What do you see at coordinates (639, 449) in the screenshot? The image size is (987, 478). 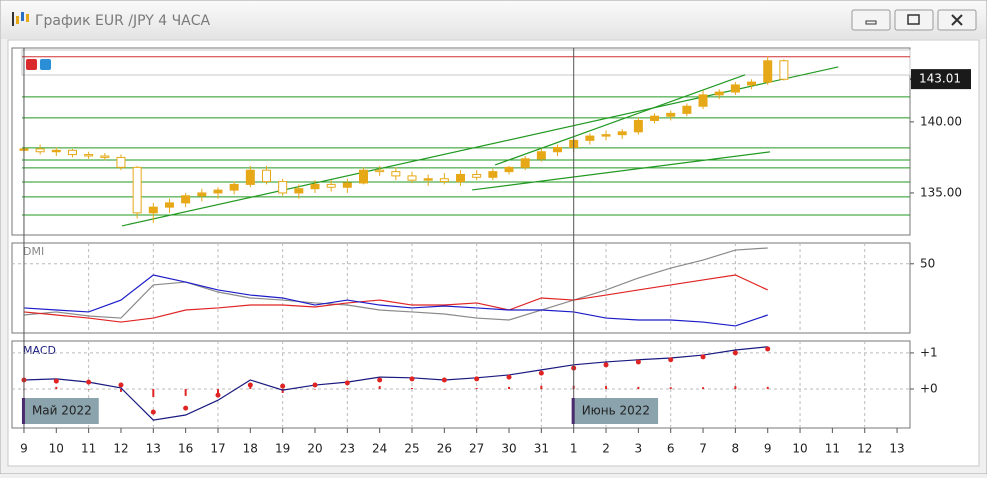 I see `x-tick-label: 3` at bounding box center [639, 449].